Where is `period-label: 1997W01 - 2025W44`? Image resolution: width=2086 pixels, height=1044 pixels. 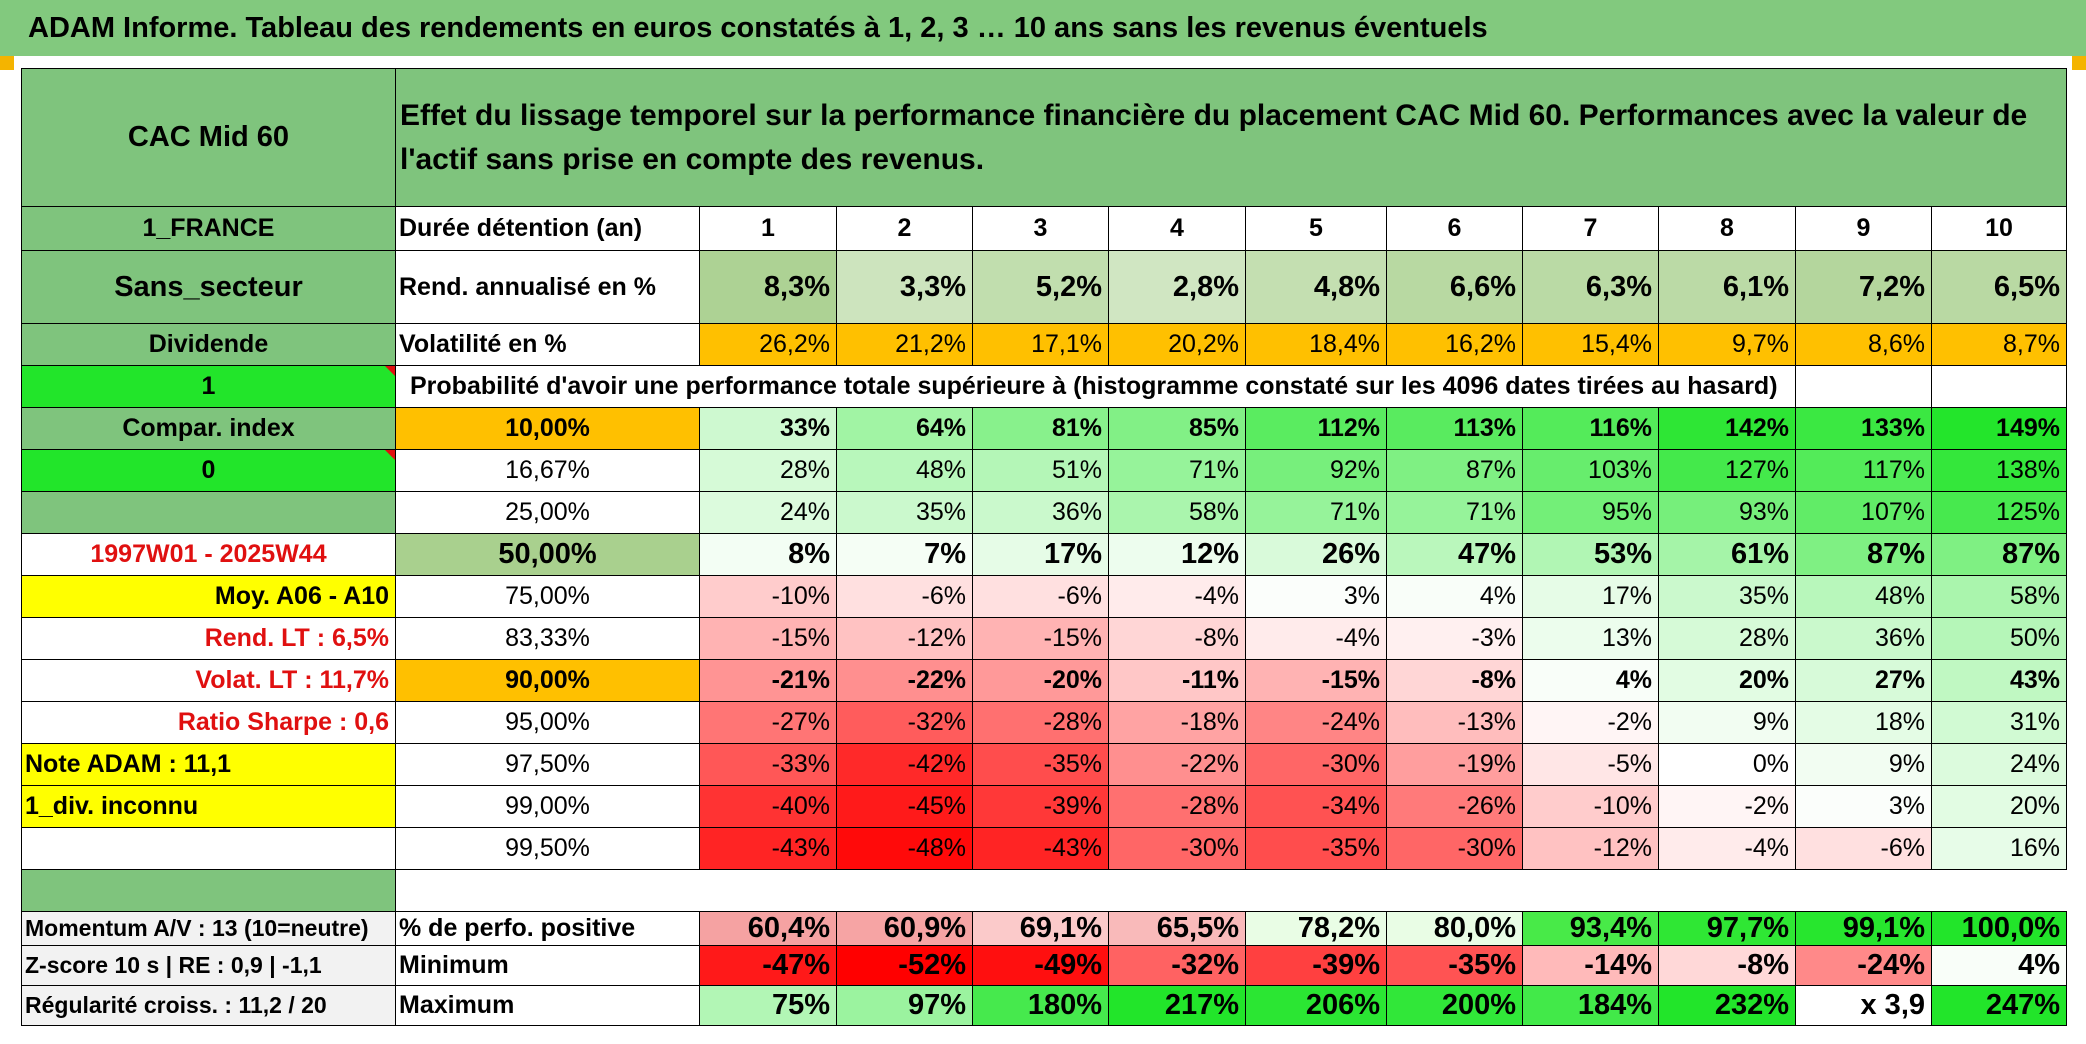 period-label: 1997W01 - 2025W44 is located at coordinates (208, 554).